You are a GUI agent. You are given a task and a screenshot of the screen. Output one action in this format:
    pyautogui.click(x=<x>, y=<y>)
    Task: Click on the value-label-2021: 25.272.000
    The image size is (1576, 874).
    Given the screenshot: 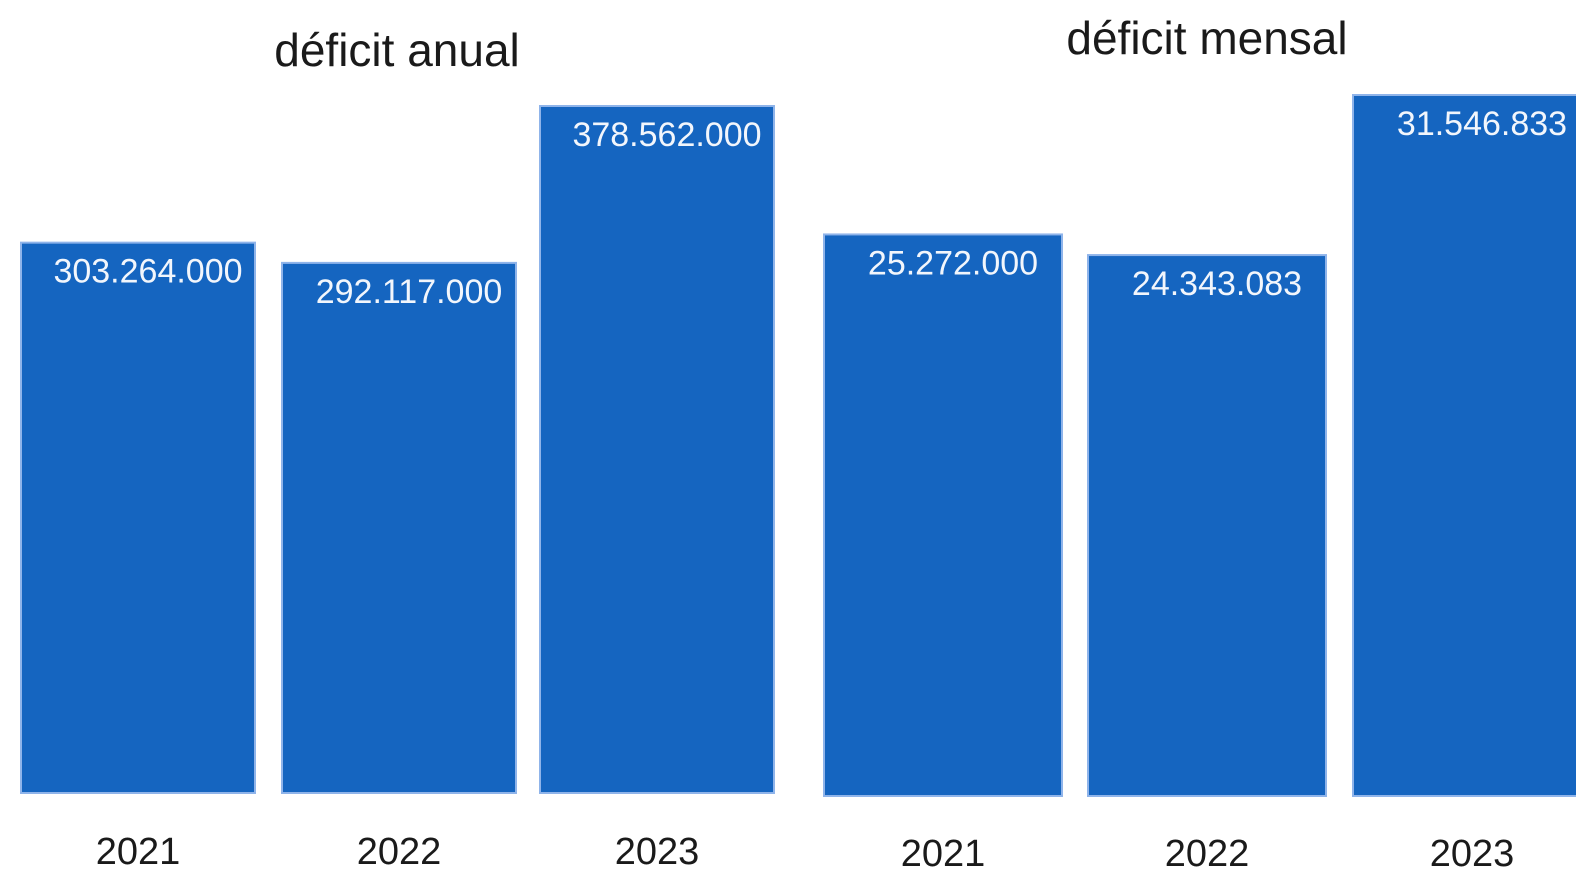 What is the action you would take?
    pyautogui.click(x=953, y=263)
    